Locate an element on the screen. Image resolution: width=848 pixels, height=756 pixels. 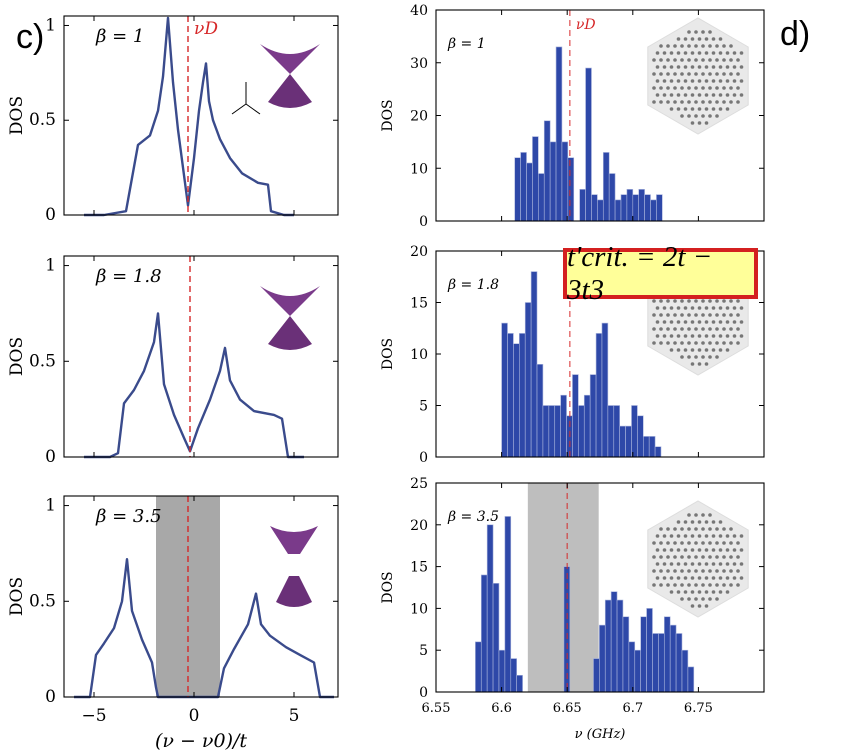
x-tick-label: −5 is located at coordinates (93, 716).